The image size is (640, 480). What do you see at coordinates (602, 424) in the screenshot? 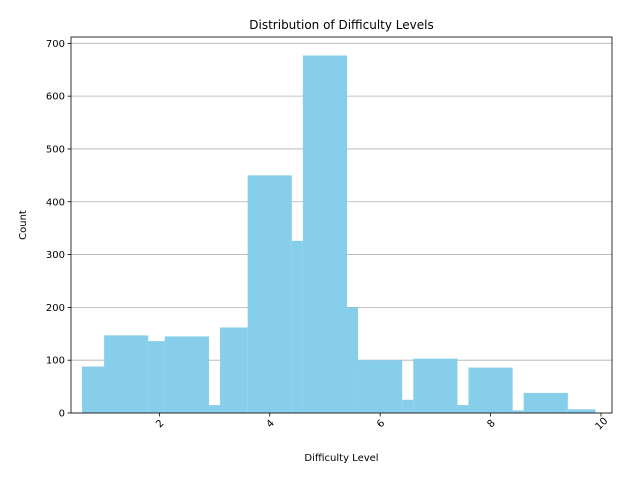
I see `x-tick-label: 10` at bounding box center [602, 424].